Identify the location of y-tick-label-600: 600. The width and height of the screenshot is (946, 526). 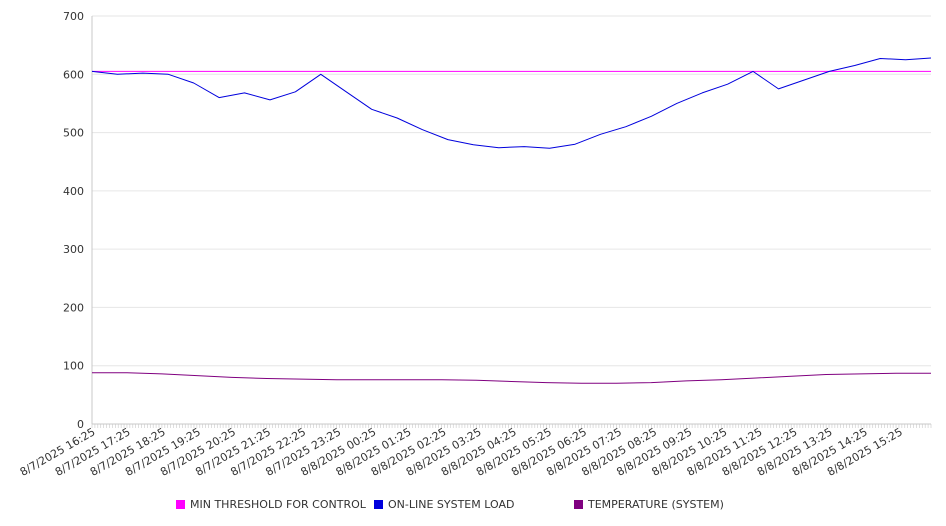
(73, 74).